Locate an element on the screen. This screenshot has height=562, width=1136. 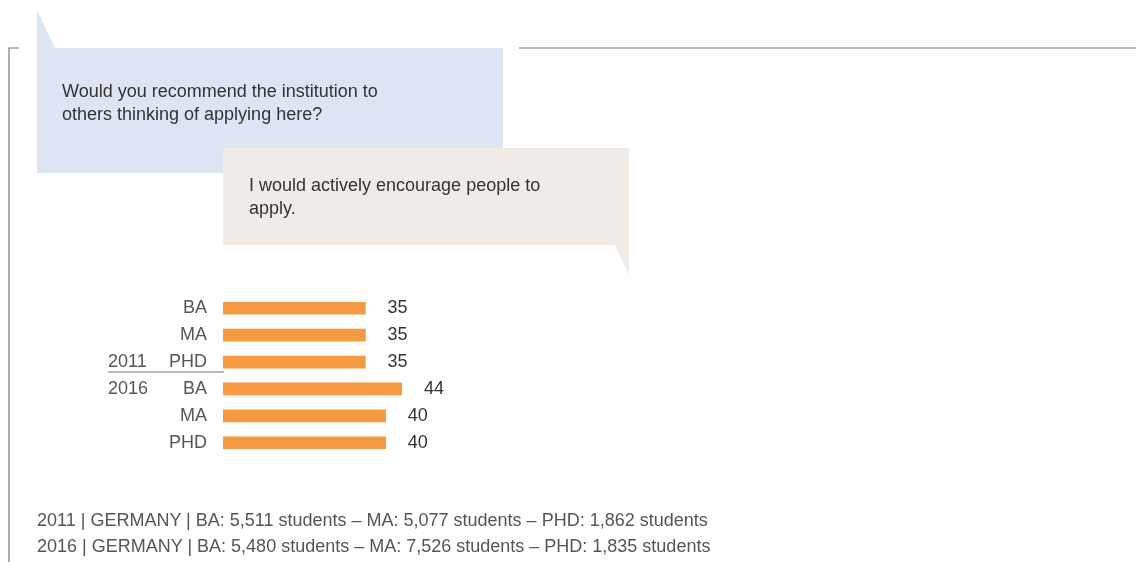
text: 2011 is located at coordinates (127, 361).